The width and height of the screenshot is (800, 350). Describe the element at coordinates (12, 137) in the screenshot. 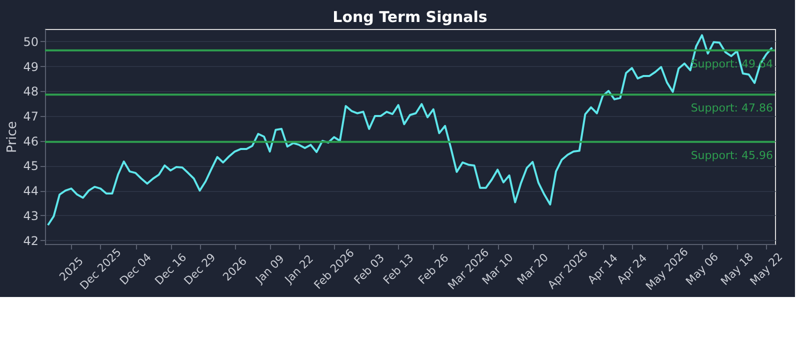

I see `y-axis-title: Price` at that location.